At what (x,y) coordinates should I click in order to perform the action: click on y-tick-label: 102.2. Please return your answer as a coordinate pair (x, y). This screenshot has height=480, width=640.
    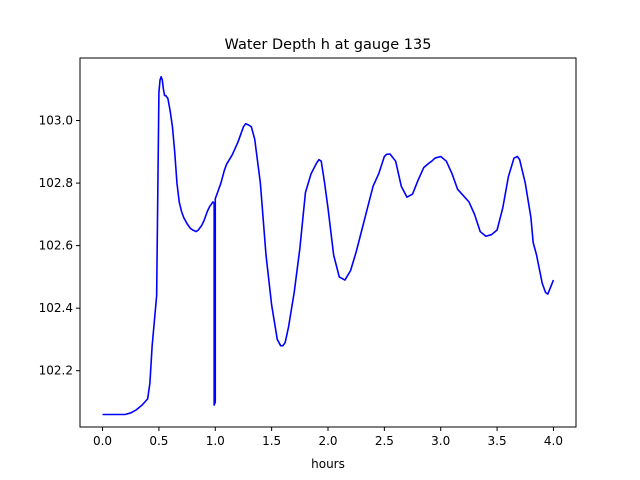
    Looking at the image, I should click on (56, 371).